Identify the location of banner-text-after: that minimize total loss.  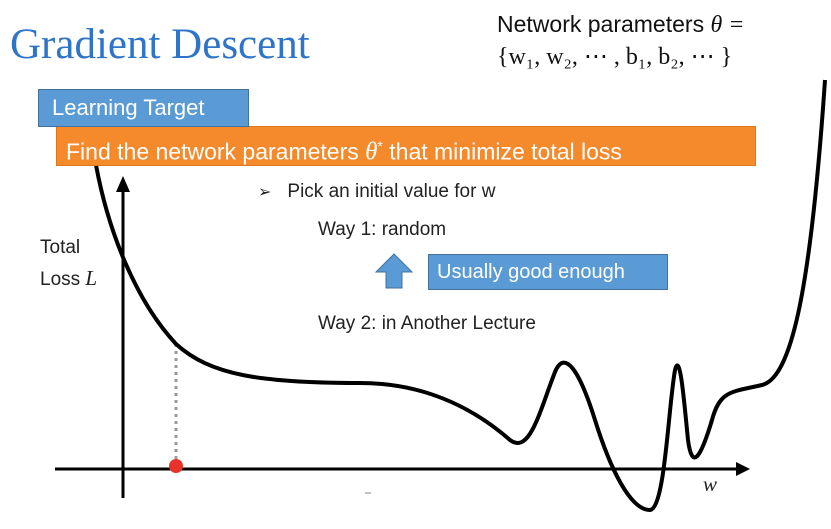
(502, 151).